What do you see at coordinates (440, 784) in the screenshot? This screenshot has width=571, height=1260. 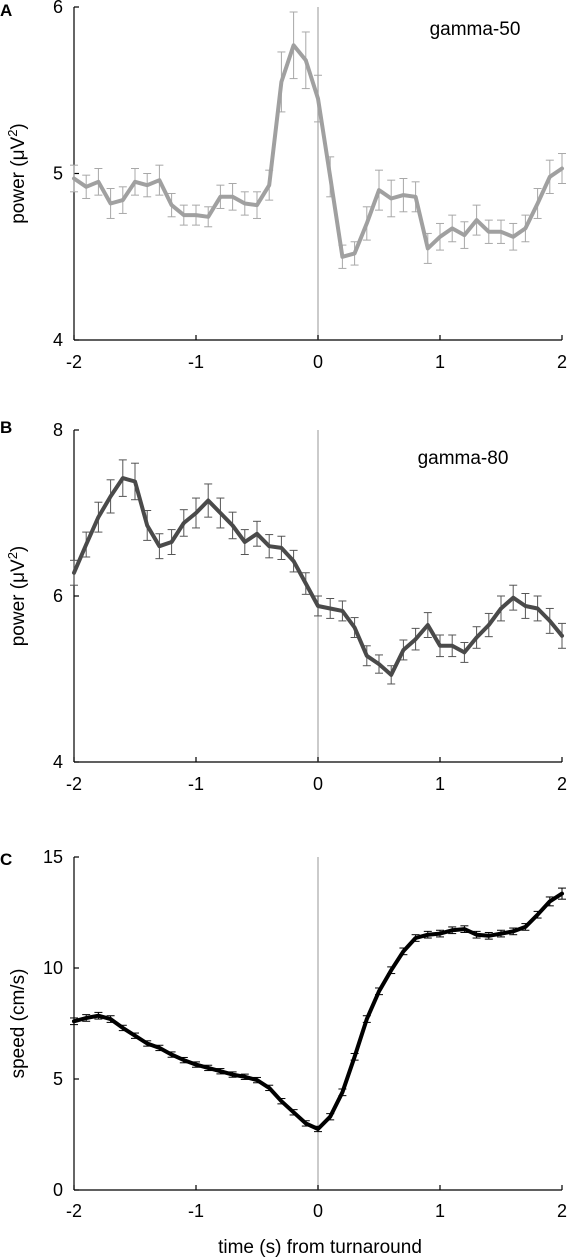 I see `panel-b-x-tick-label: 1` at bounding box center [440, 784].